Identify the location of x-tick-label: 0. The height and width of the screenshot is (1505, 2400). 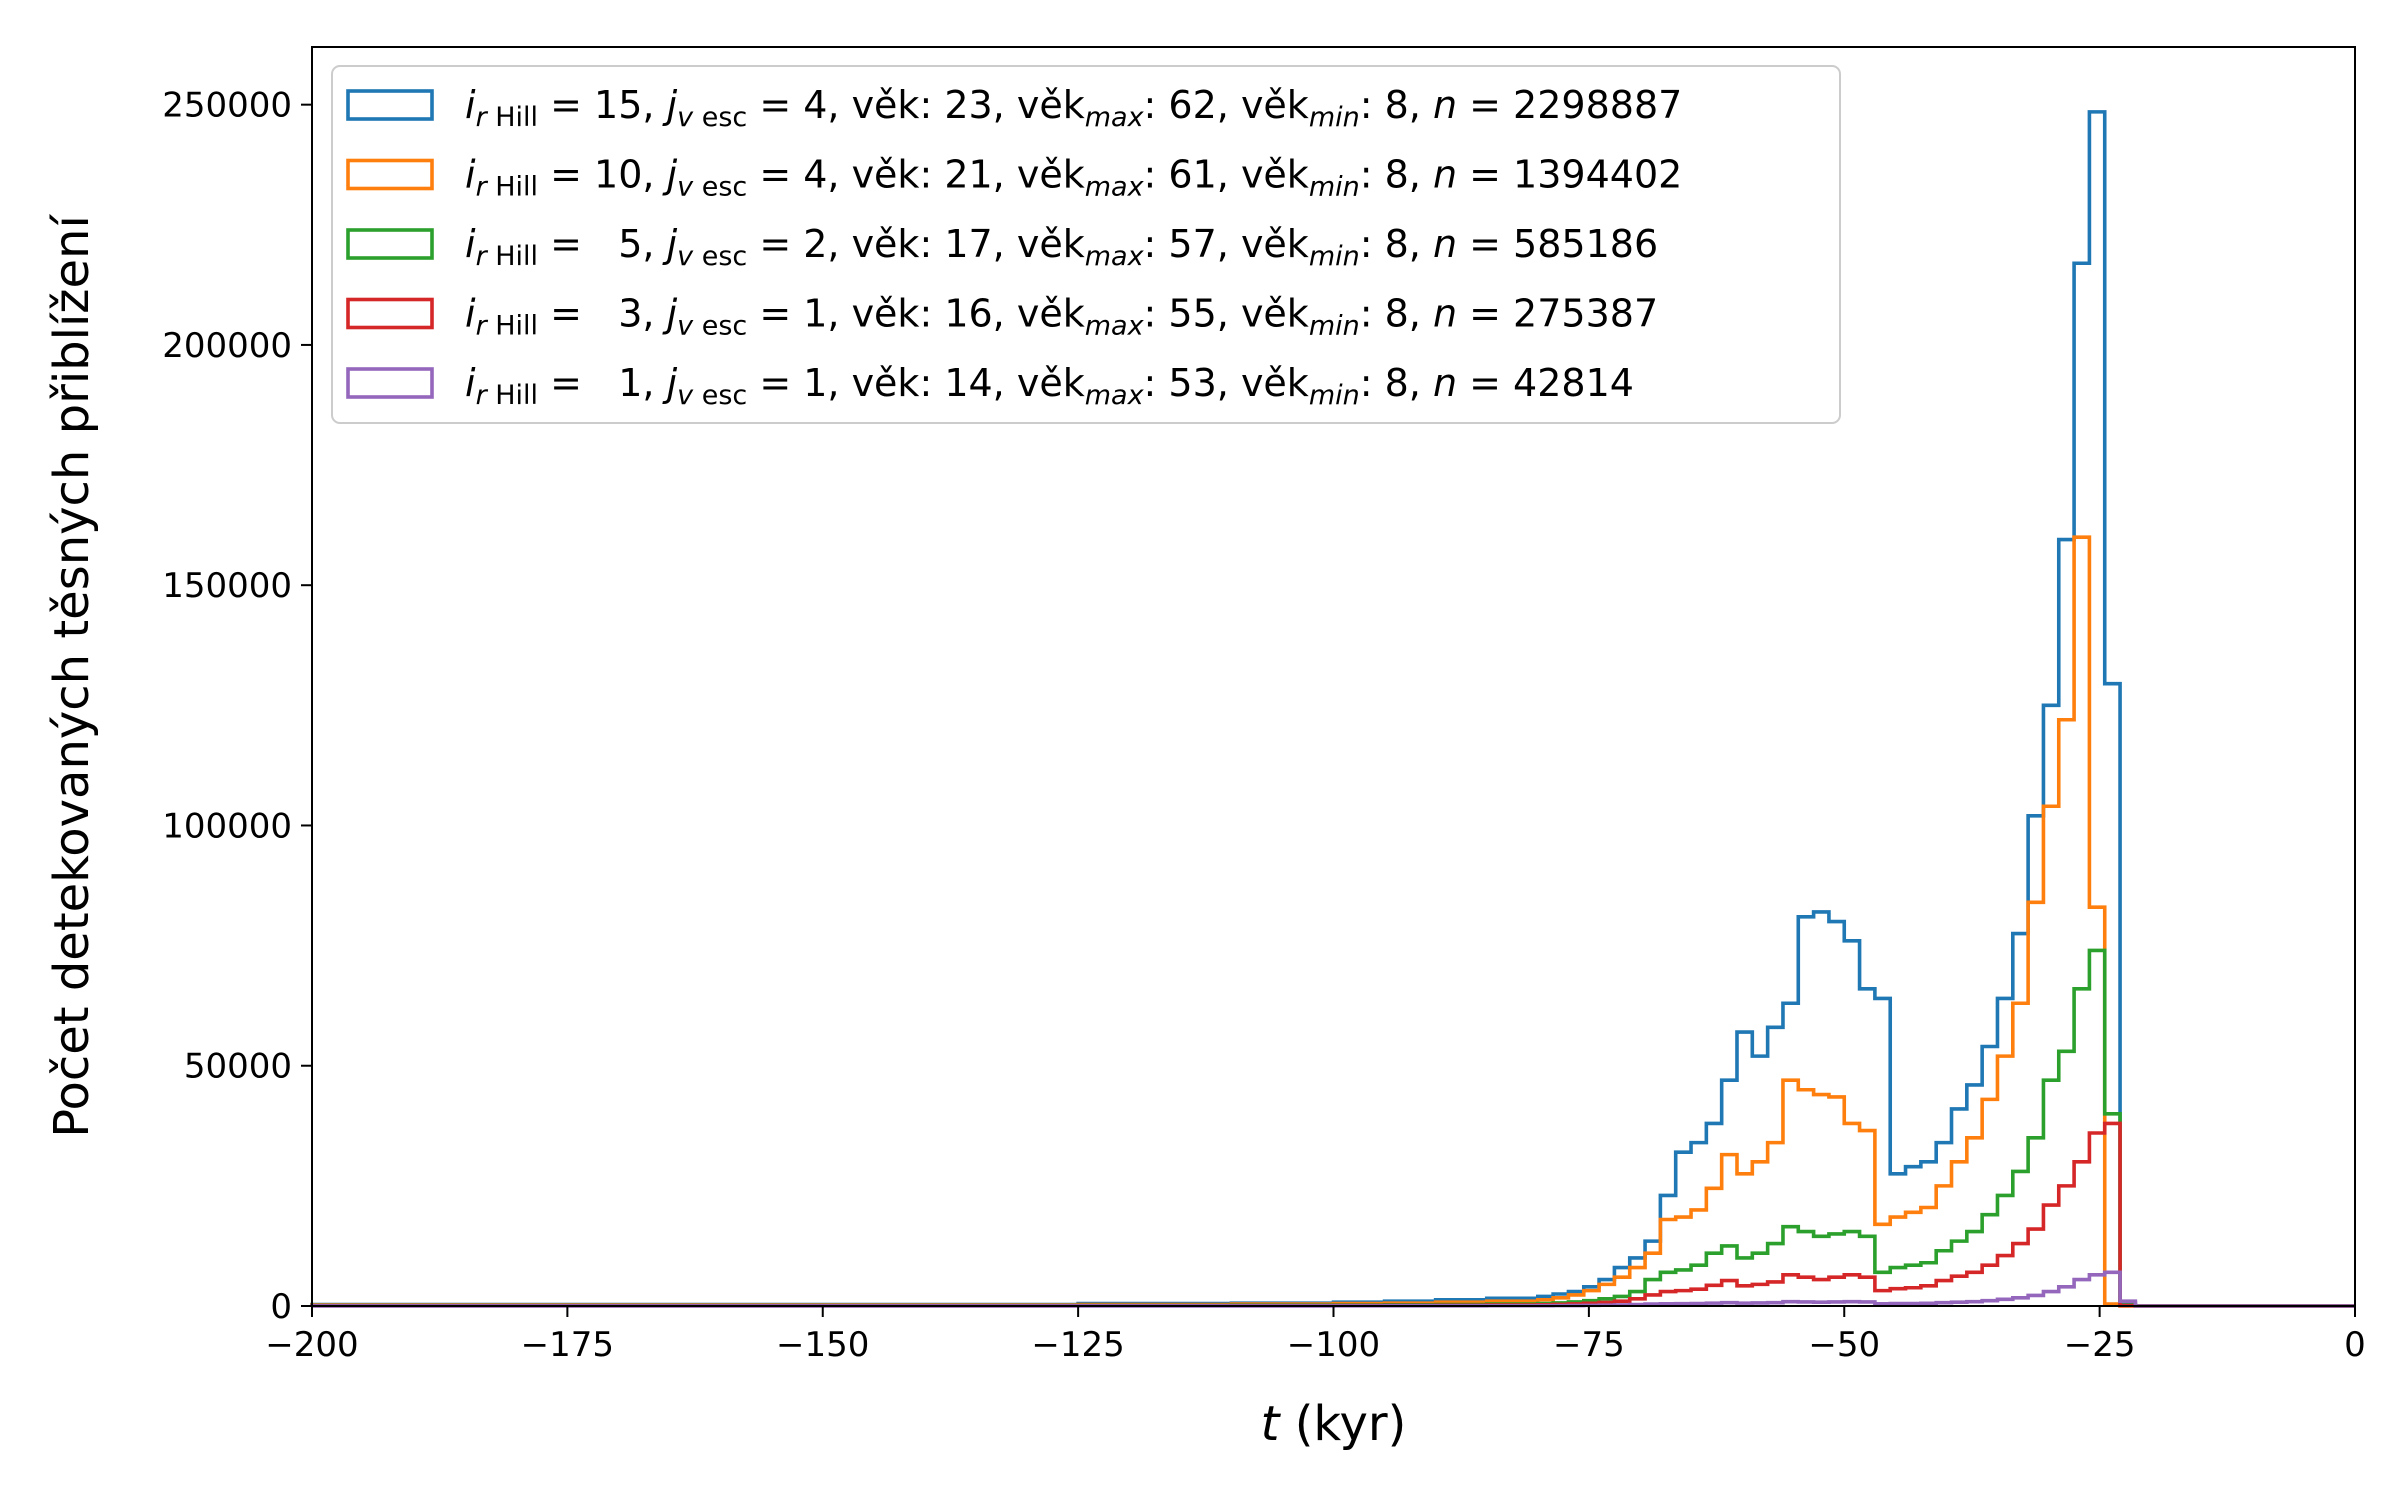
(2355, 1345).